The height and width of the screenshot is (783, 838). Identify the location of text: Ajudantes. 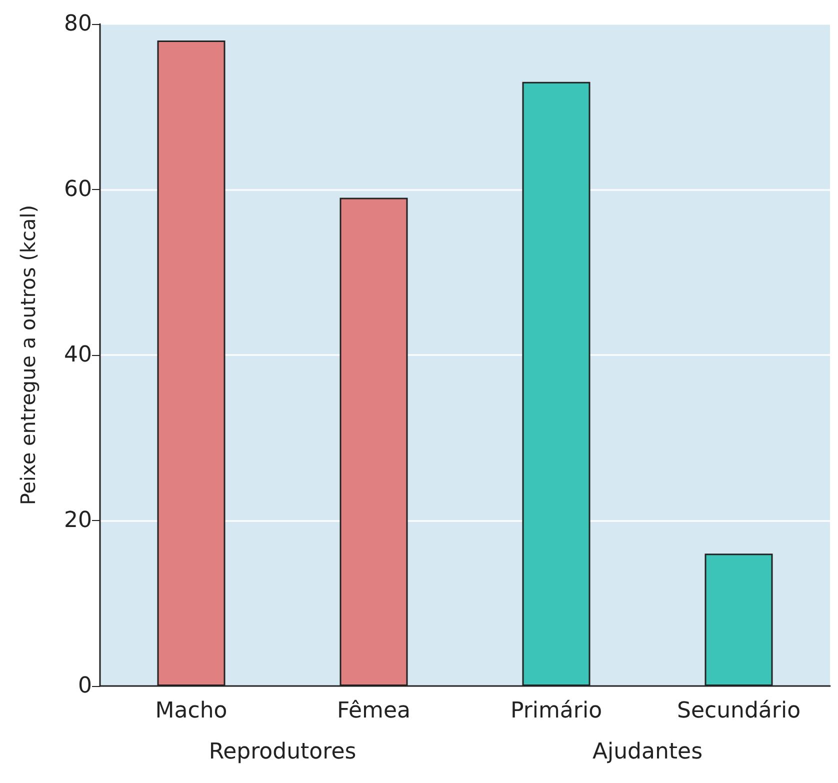
(647, 752).